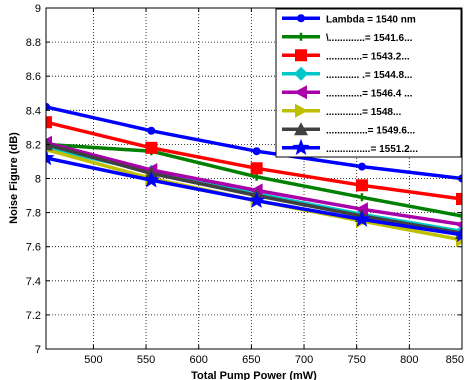  I want to click on x-tick-label: 850, so click(455, 360).